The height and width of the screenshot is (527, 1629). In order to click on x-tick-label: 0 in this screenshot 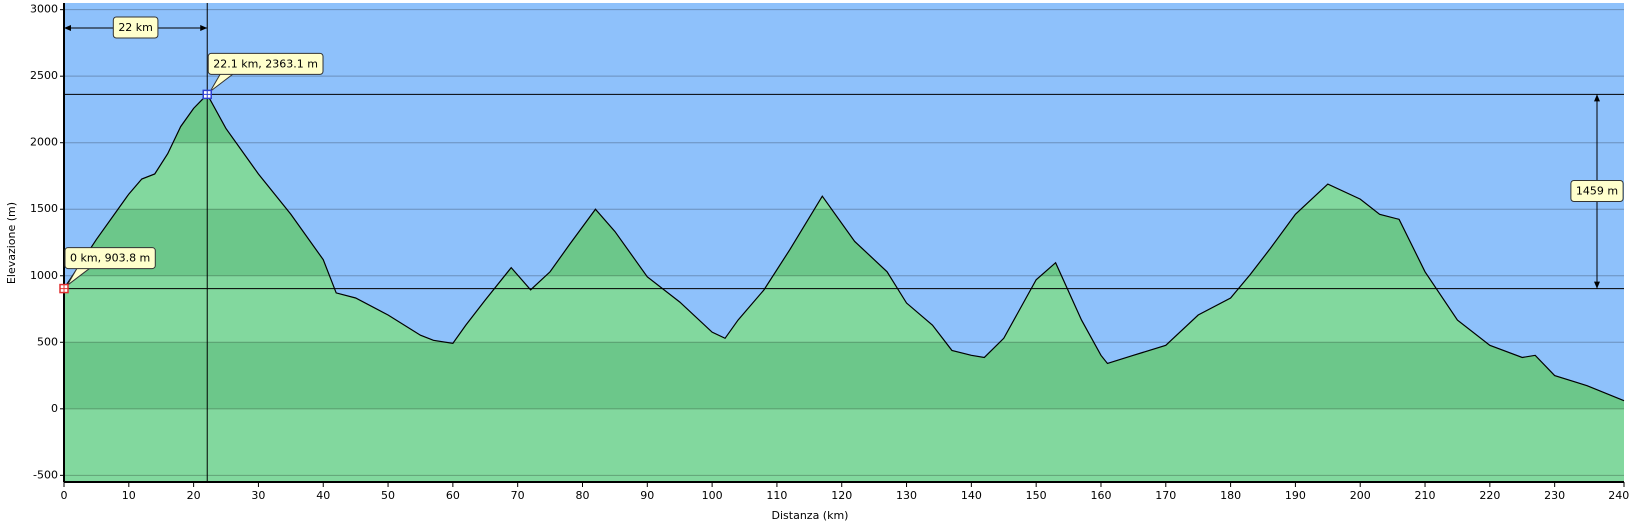, I will do `click(64, 495)`.